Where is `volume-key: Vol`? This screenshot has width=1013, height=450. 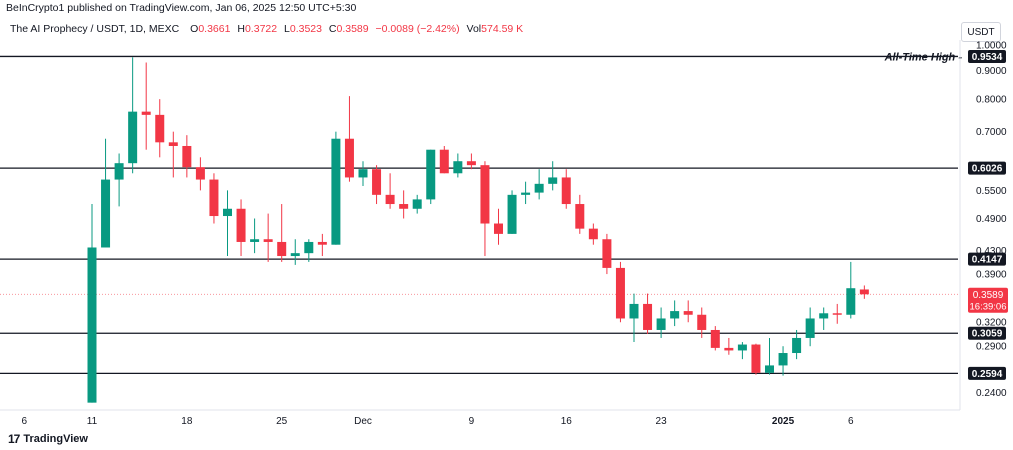
volume-key: Vol is located at coordinates (474, 29).